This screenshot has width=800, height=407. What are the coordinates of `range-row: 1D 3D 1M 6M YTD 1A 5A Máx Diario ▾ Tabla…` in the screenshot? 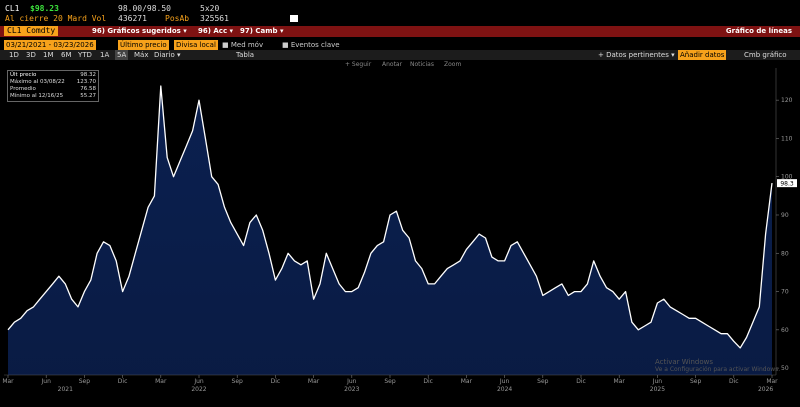 It's located at (400, 55).